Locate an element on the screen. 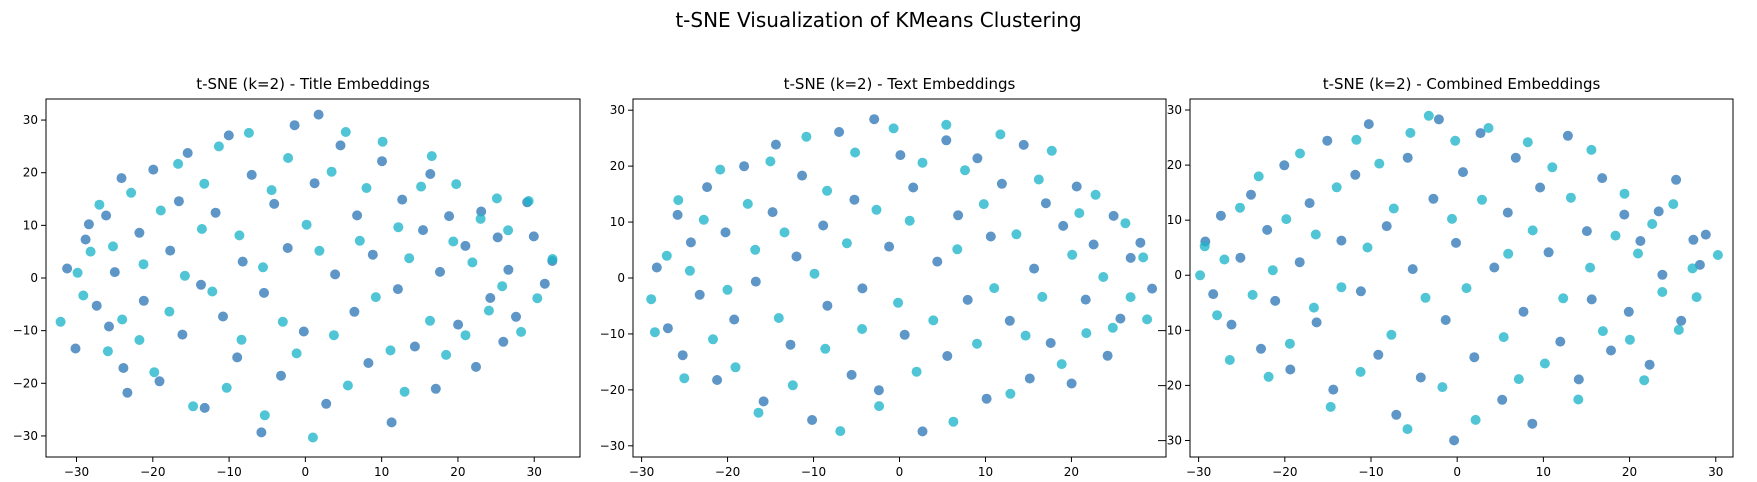 This screenshot has width=1757, height=482. x-tick-label: −10 is located at coordinates (228, 472).